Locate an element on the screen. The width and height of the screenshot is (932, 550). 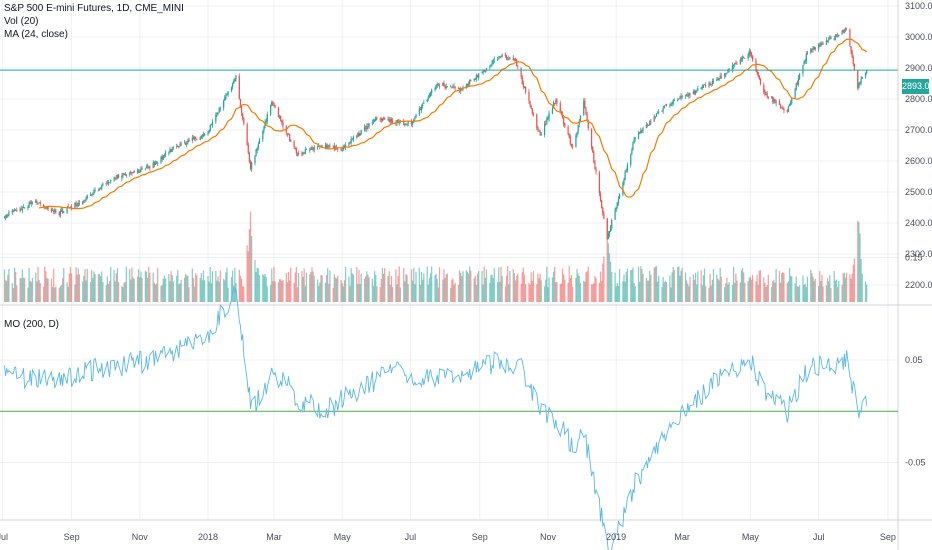
time-tick-label: 2019 is located at coordinates (616, 537).